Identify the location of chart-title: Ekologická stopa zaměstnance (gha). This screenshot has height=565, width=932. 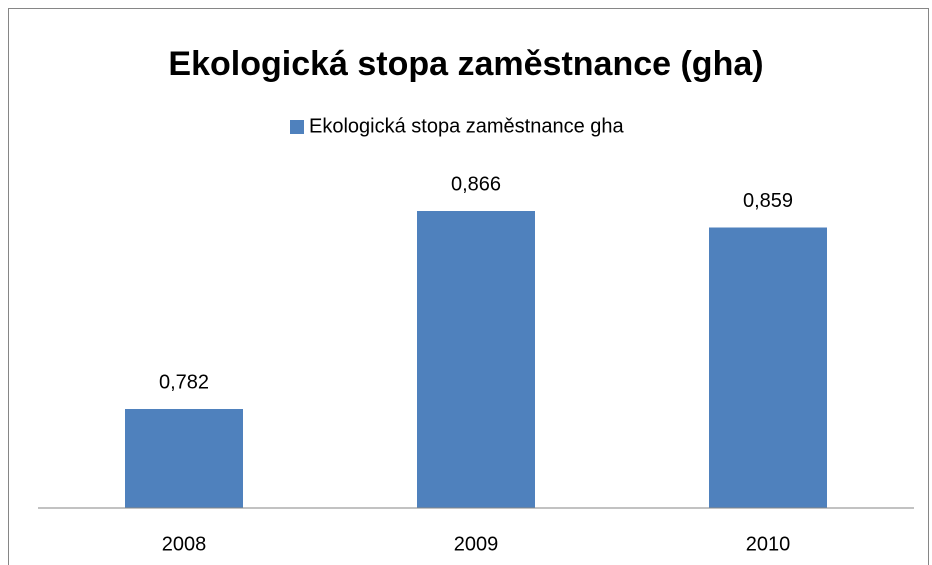
(465, 64).